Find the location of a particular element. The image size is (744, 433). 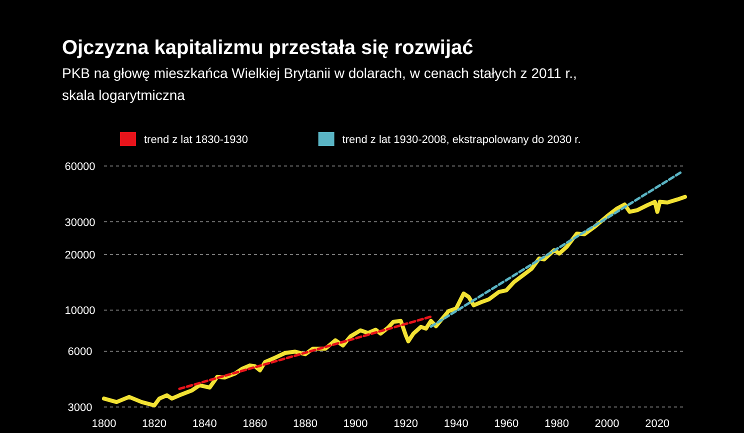

x-tick-label: 2000 is located at coordinates (607, 424).